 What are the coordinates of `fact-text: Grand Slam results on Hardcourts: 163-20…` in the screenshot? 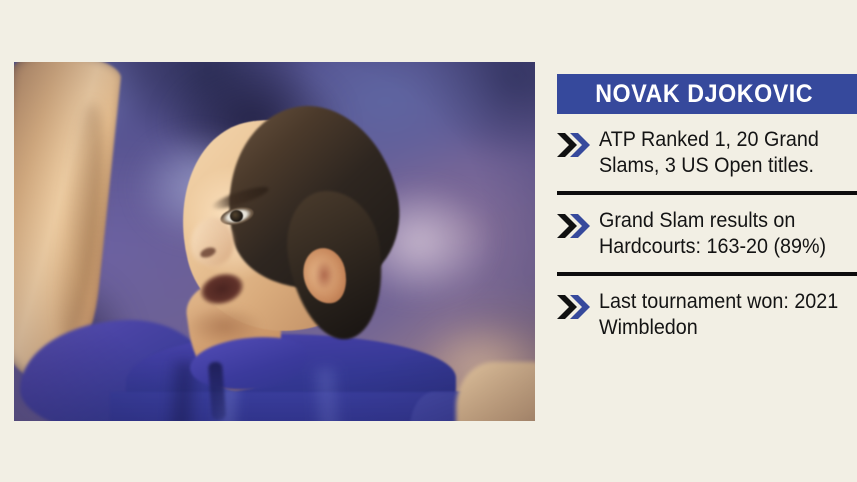 It's located at (713, 233).